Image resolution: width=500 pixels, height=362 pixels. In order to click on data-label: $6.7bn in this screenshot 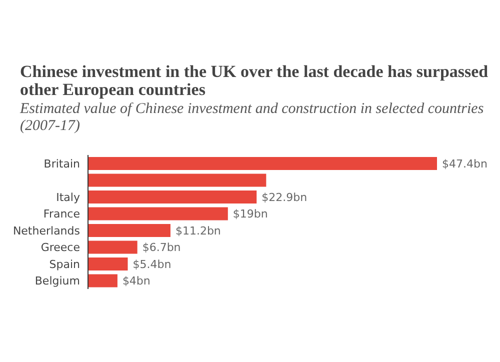, I will do `click(161, 247)`.